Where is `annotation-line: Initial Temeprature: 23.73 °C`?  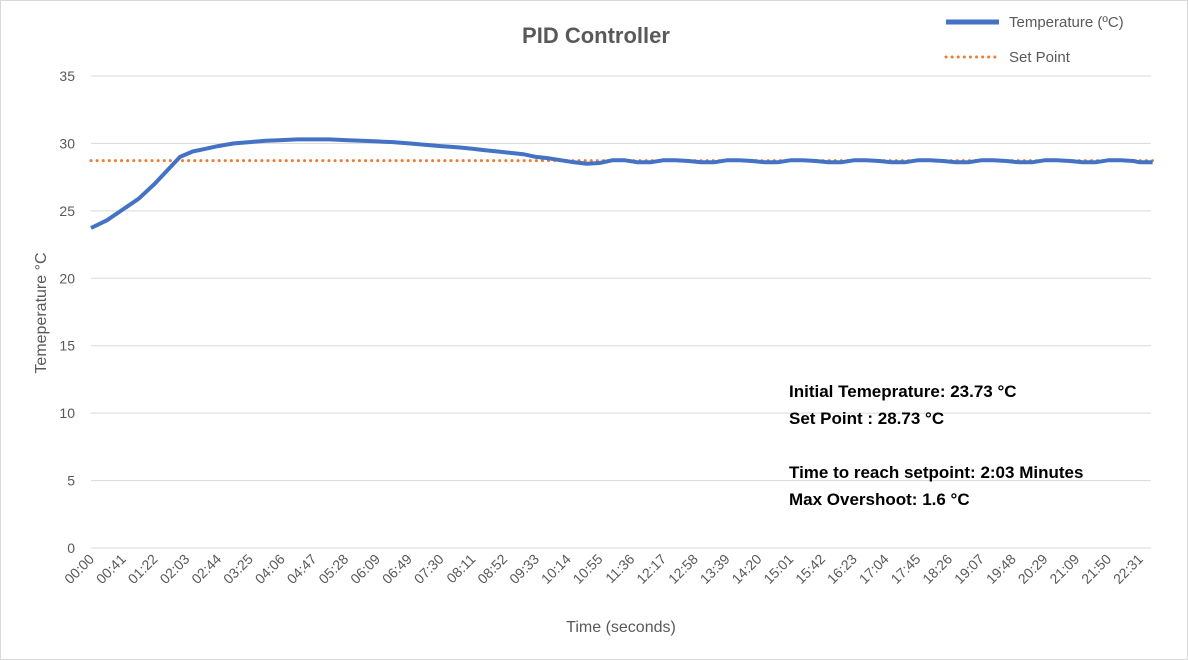
annotation-line: Initial Temeprature: 23.73 °C is located at coordinates (903, 391).